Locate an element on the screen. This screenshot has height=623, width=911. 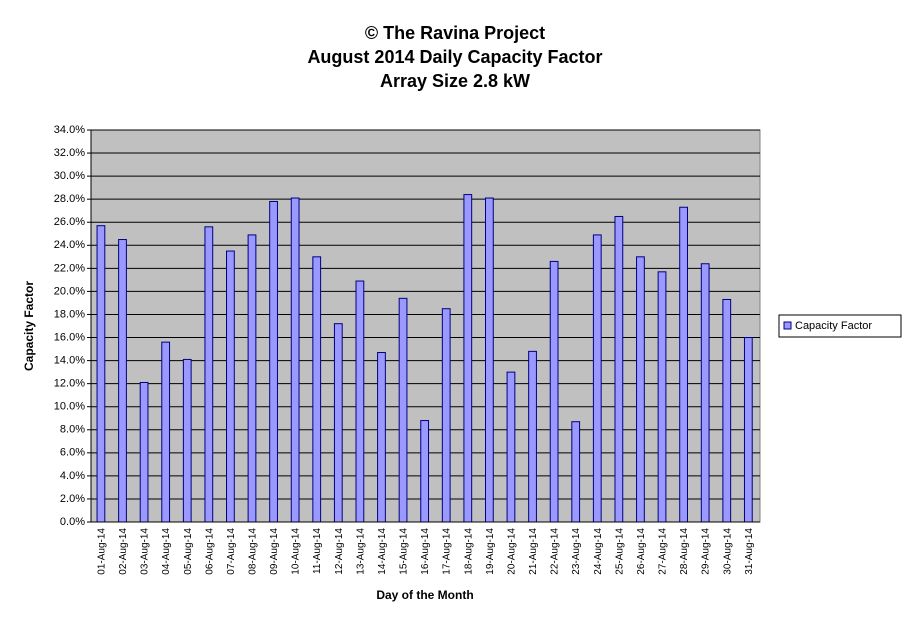
x-tick-label: 29-Aug-14 is located at coordinates (706, 551).